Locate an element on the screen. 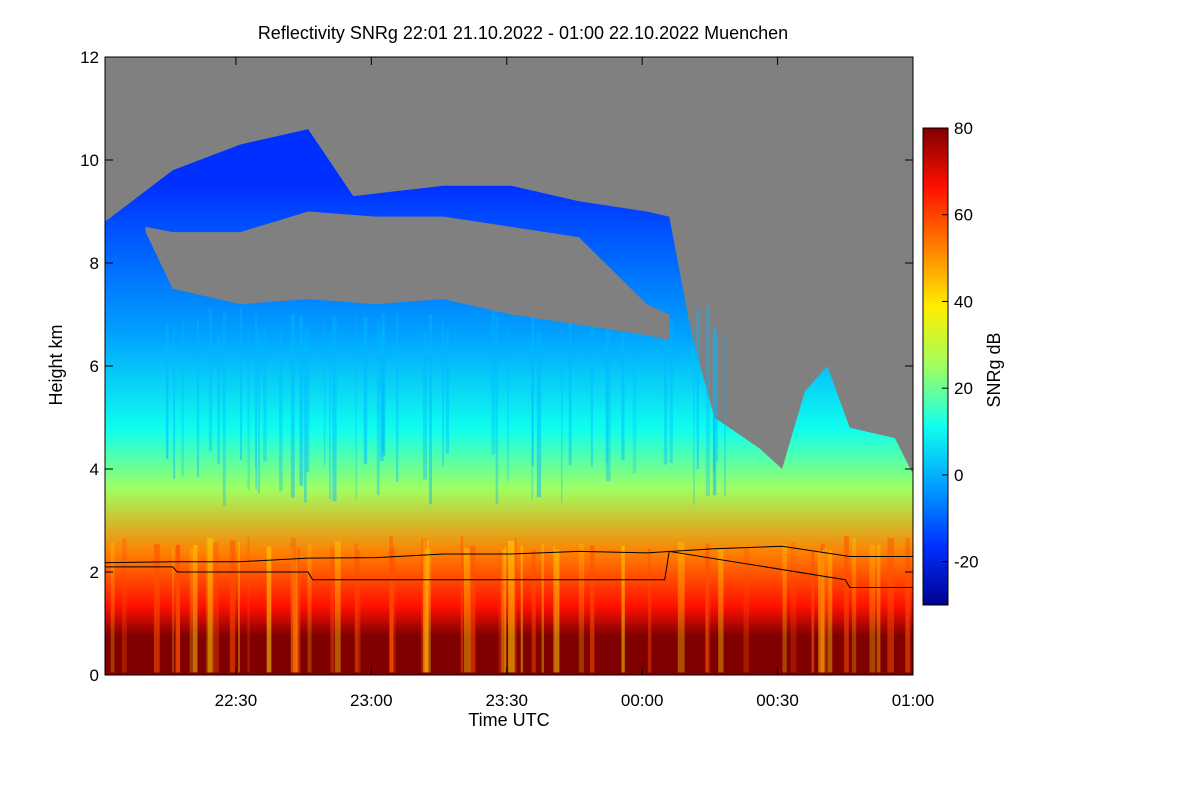 The width and height of the screenshot is (1200, 800). colorbar-tick-label: 40 is located at coordinates (963, 301).